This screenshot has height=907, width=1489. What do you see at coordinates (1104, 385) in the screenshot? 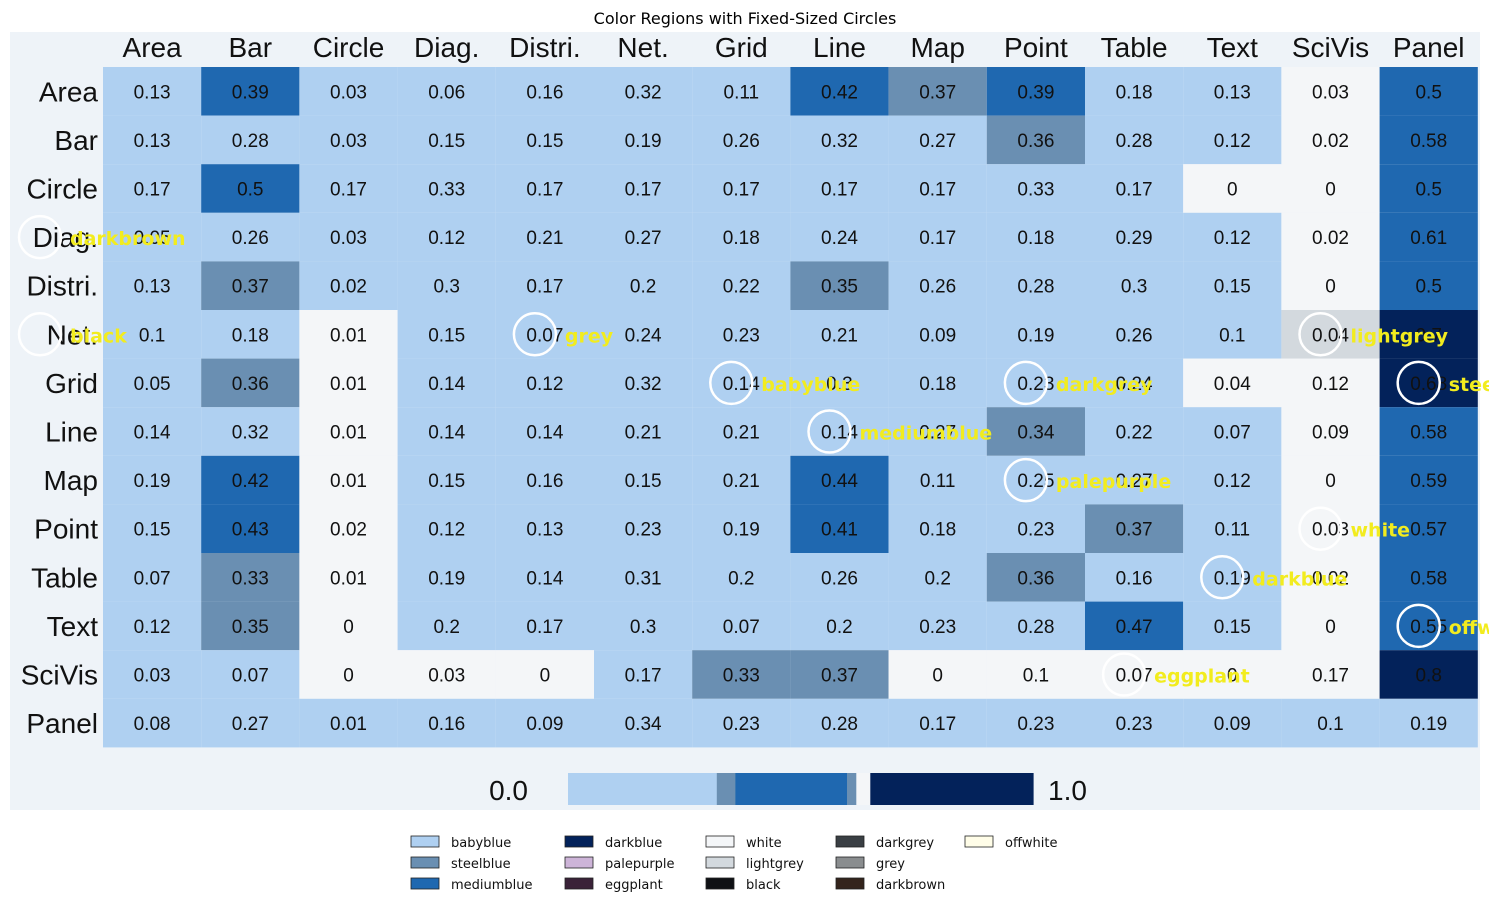
I see `circle-label: darkgrey` at bounding box center [1104, 385].